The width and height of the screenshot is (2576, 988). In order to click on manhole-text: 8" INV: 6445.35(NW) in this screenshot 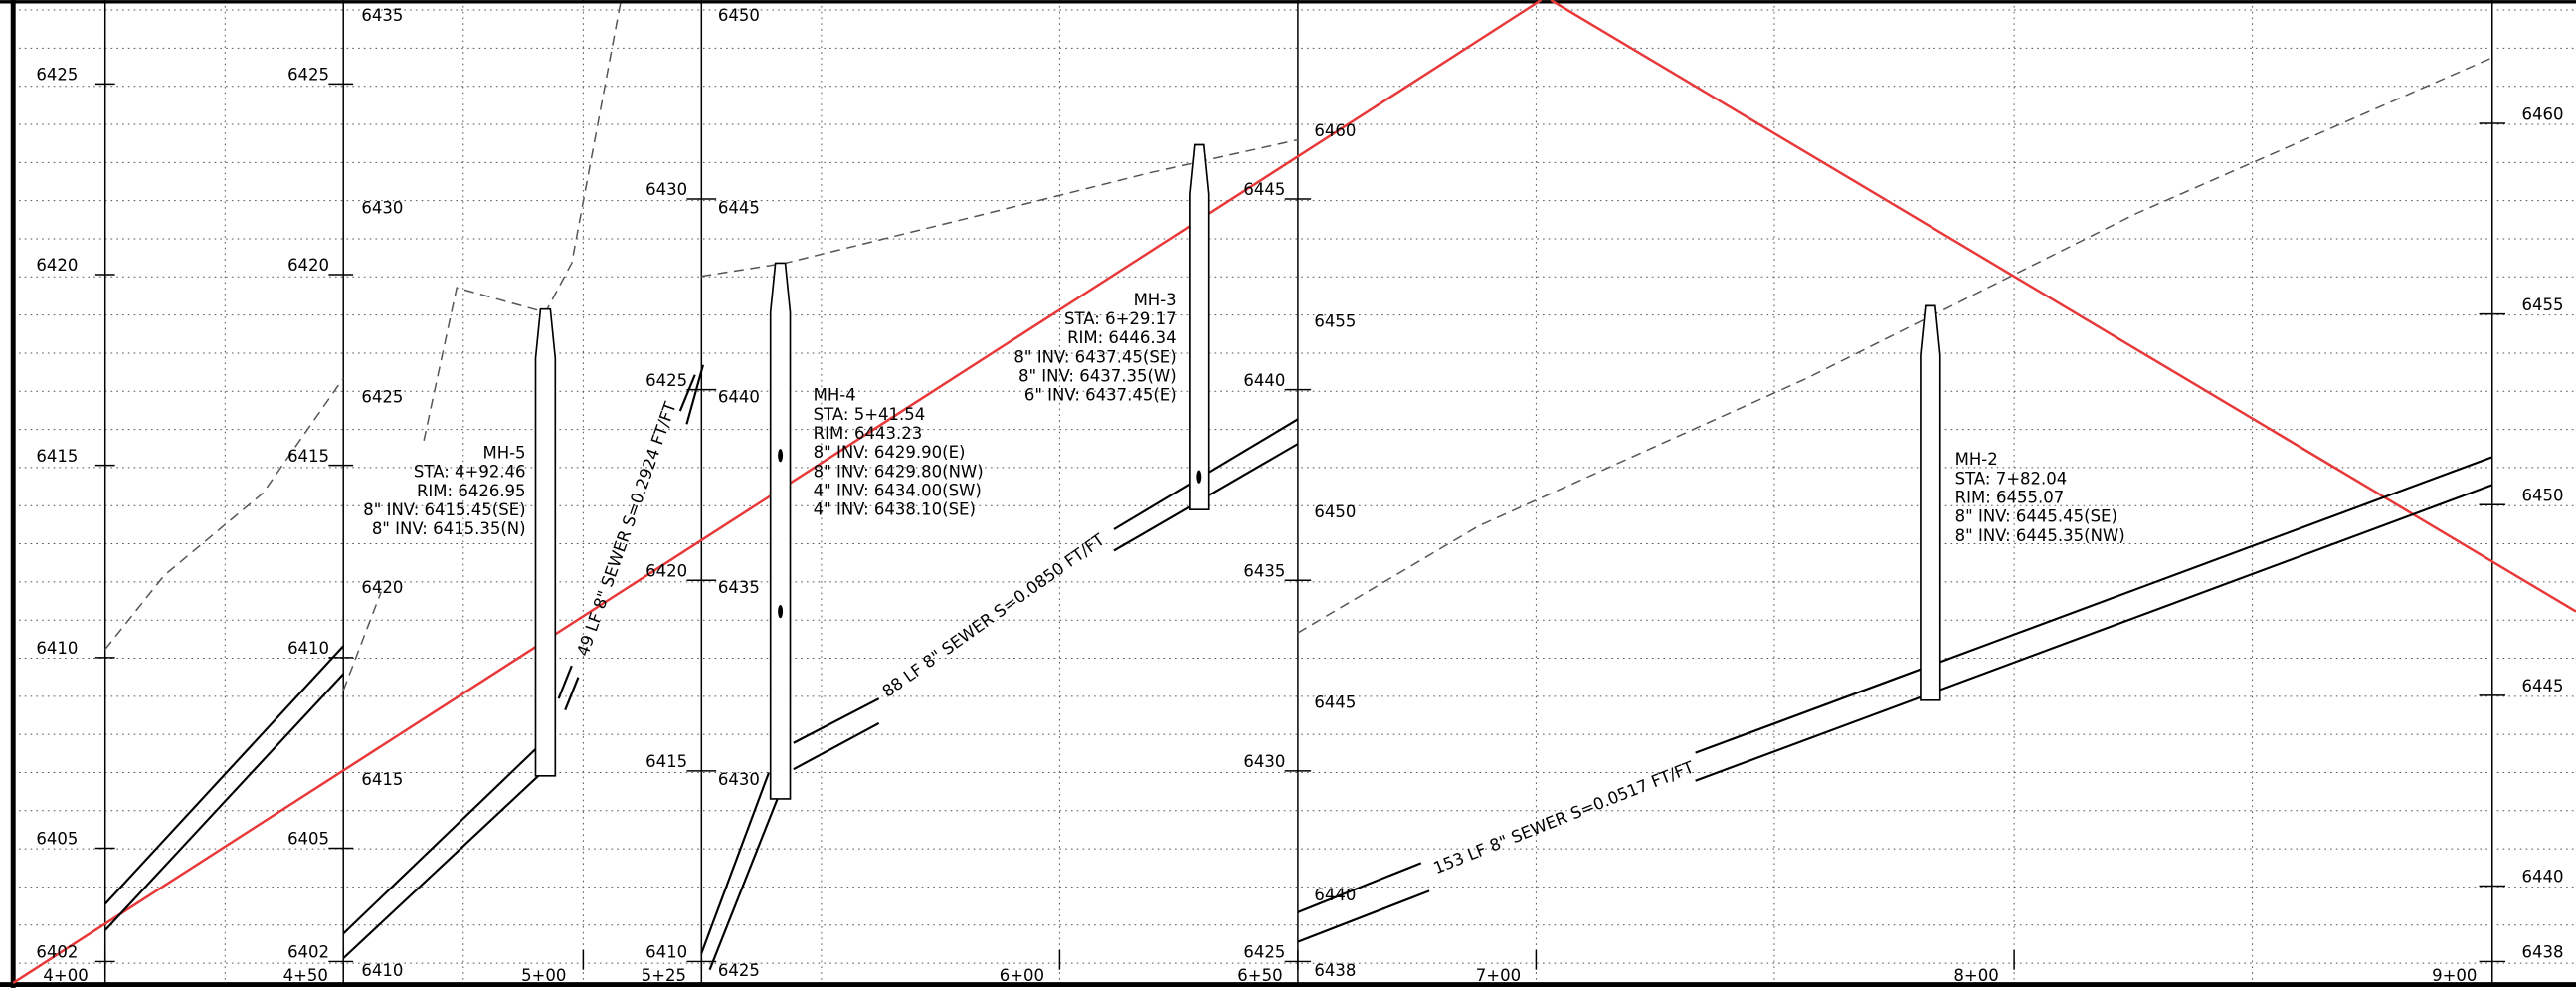, I will do `click(2040, 535)`.